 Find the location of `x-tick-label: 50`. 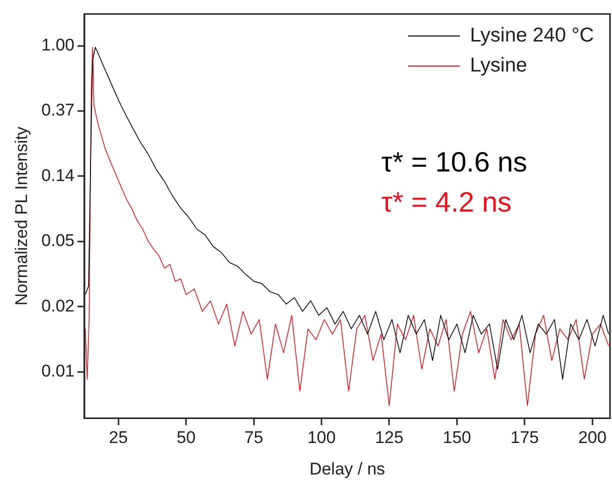

x-tick-label: 50 is located at coordinates (186, 438).